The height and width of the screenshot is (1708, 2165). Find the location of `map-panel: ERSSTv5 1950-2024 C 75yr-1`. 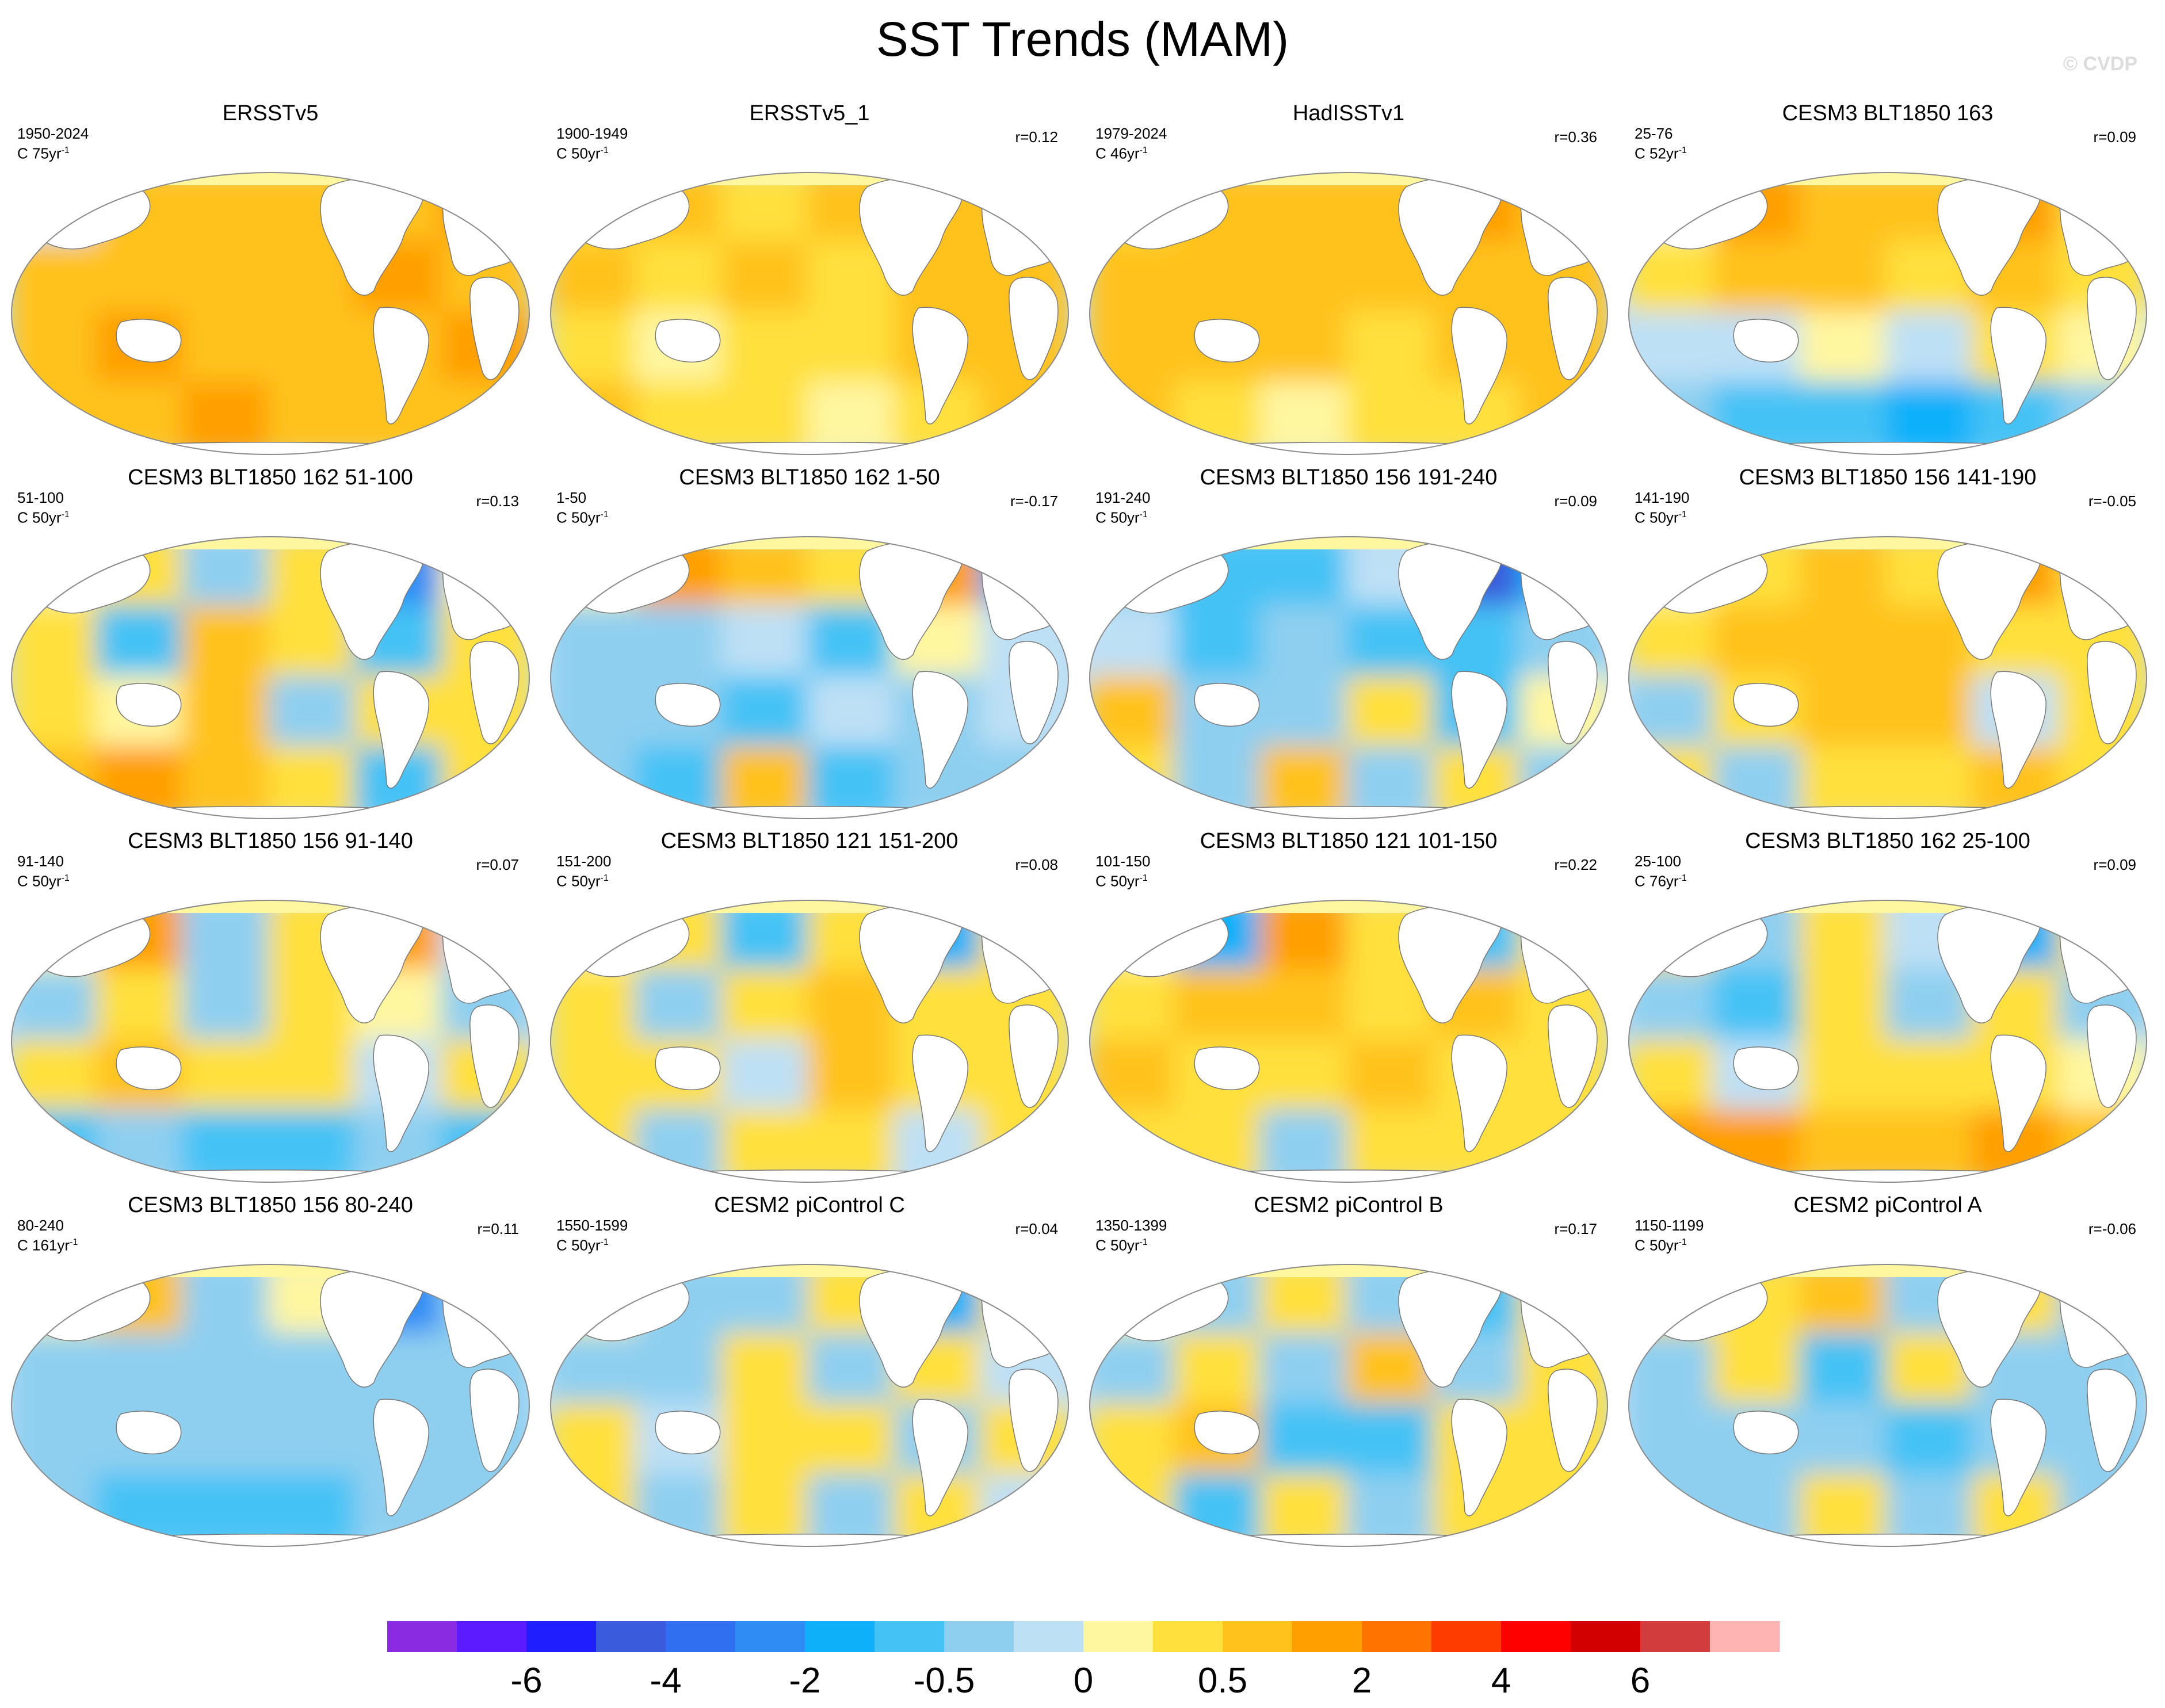

map-panel: ERSSTv5 1950-2024 C 75yr-1 is located at coordinates (270, 279).